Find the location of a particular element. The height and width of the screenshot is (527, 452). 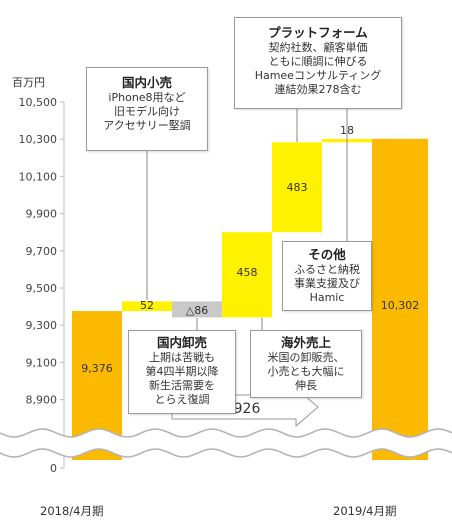

annotation-other: その他 ふるさと納税 事業支援及び Hamic is located at coordinates (327, 276).